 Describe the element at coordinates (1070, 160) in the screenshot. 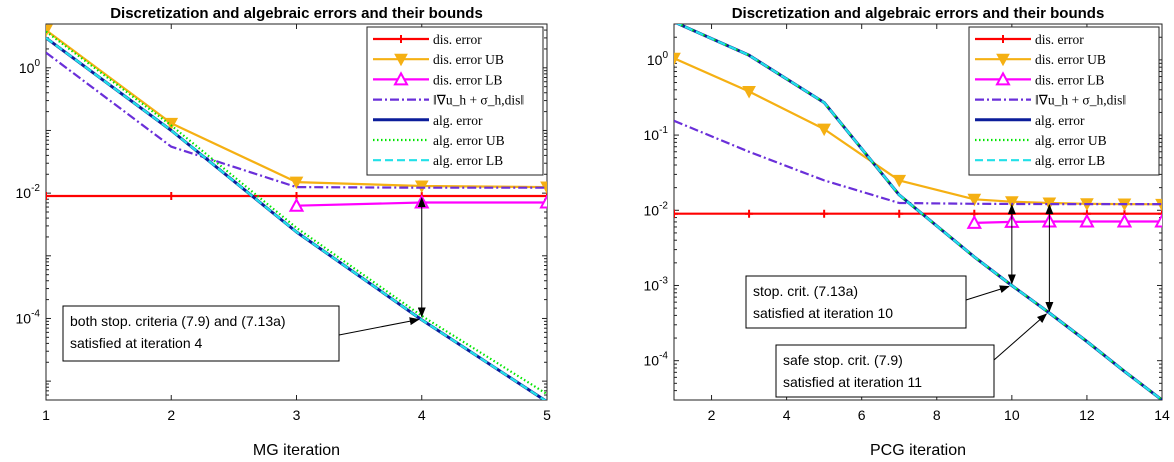

I see `panel-2-legend-label-alg-error-lb: alg. error LB` at that location.